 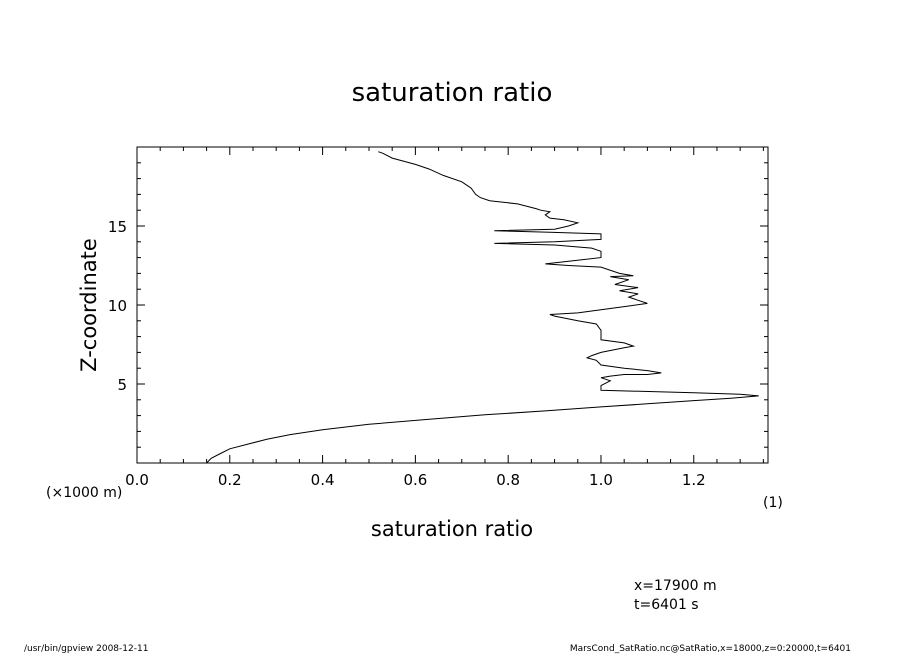 I want to click on chart-title: saturation ratio, so click(x=452, y=93).